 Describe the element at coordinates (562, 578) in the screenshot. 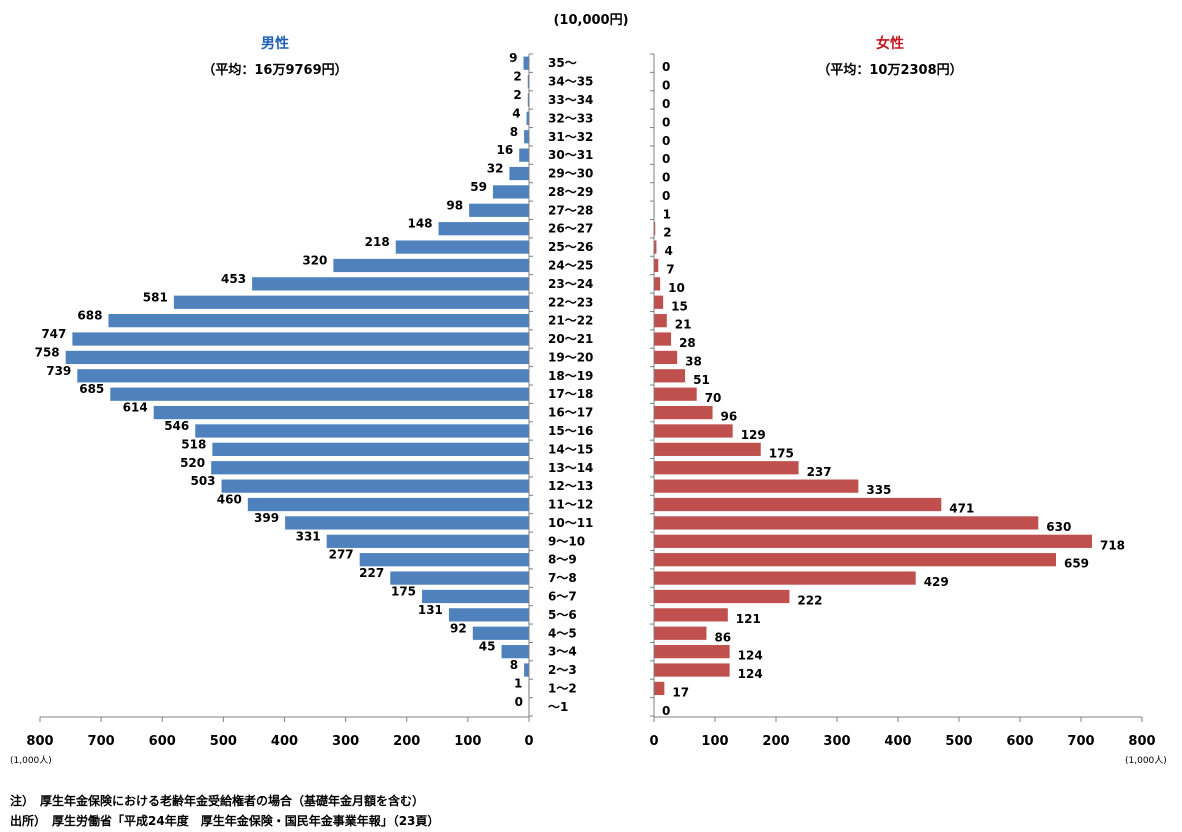

I see `category-label: 7～8` at that location.